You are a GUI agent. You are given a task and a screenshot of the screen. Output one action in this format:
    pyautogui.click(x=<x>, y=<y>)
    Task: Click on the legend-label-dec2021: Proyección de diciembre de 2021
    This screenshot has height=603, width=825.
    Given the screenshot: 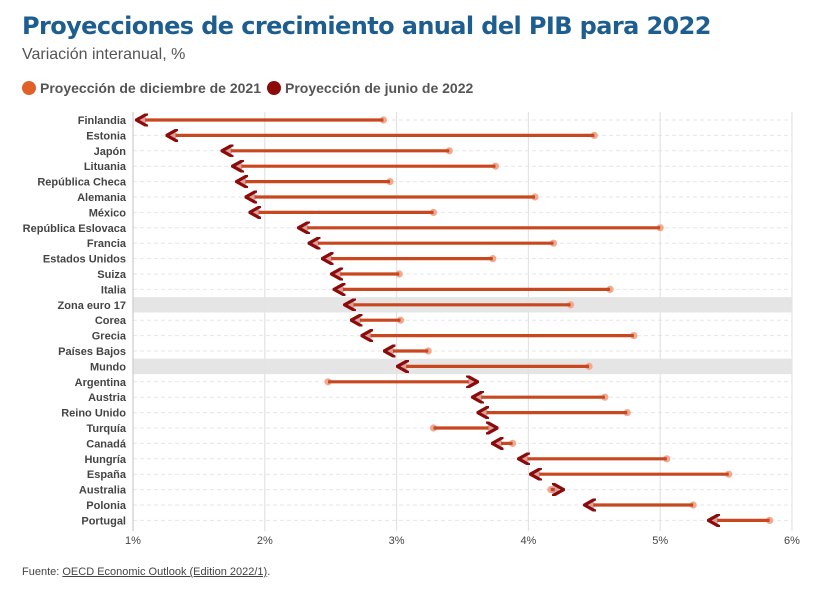 What is the action you would take?
    pyautogui.click(x=150, y=88)
    